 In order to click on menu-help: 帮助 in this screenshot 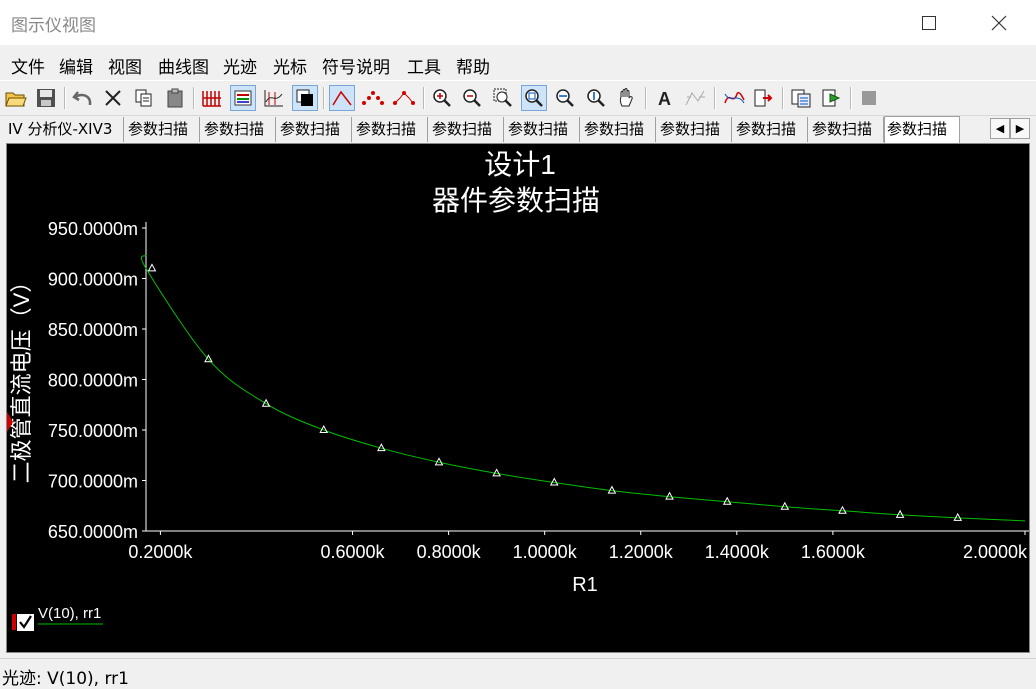, I will do `click(473, 68)`.